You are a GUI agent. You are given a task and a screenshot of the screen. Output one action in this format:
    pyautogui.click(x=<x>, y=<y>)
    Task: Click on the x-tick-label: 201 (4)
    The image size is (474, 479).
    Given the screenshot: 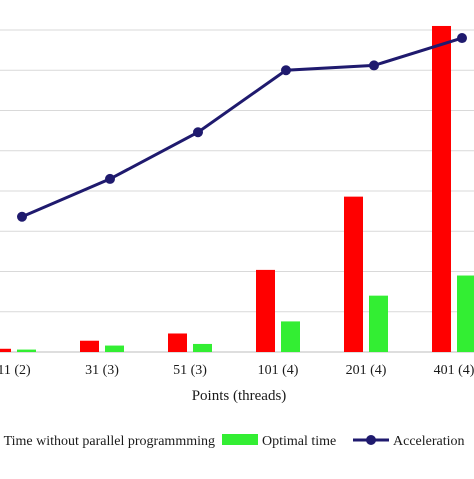 What is the action you would take?
    pyautogui.click(x=366, y=370)
    